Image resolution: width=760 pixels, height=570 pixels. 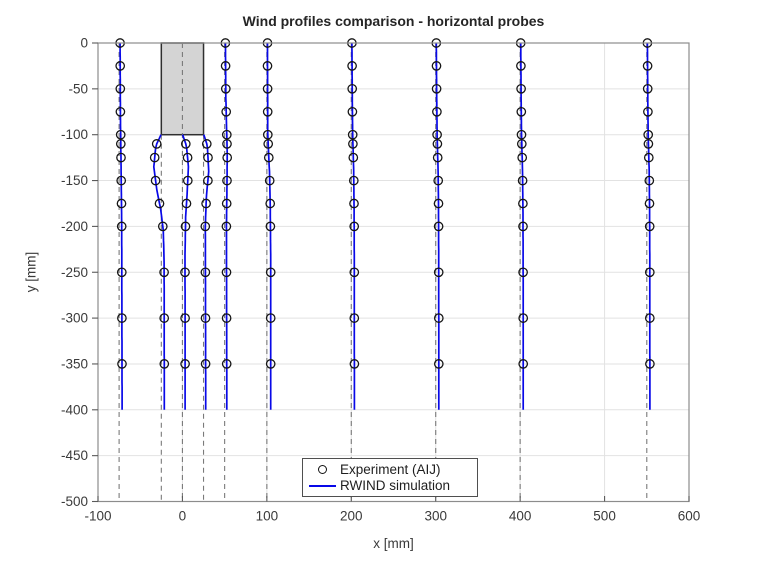 I want to click on y-tick-label: -400, so click(x=74, y=409).